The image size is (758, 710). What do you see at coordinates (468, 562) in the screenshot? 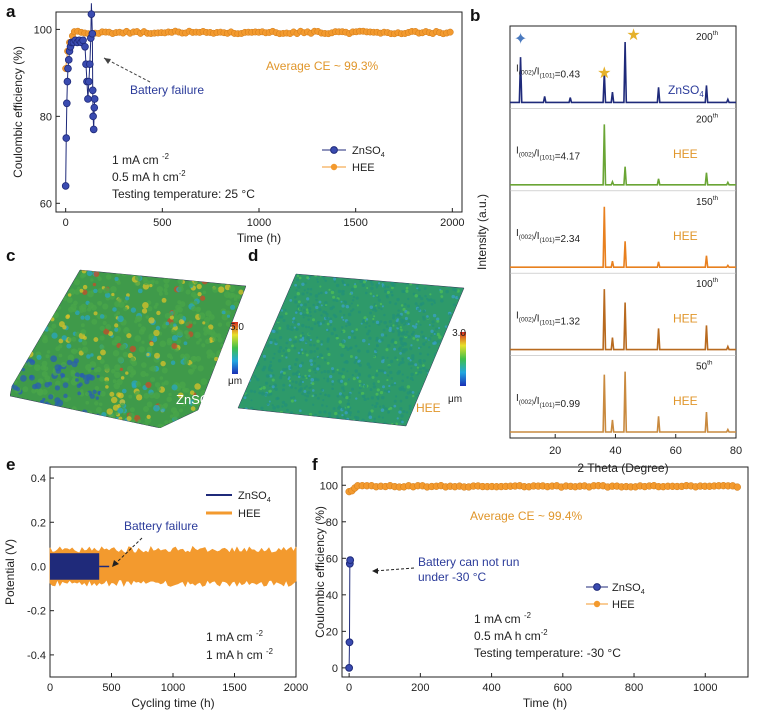
I see `cannot-run-annotation: Battery can not run` at bounding box center [468, 562].